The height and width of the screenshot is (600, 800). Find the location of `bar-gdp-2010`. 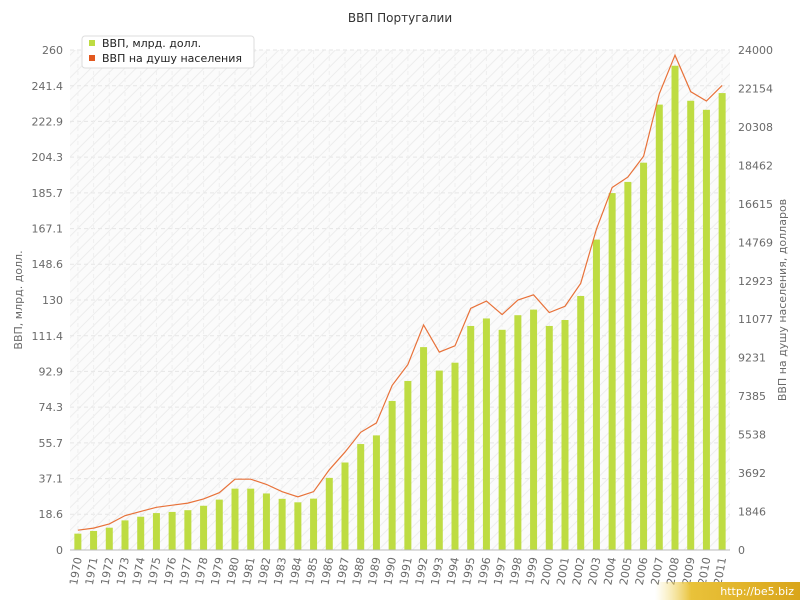

bar-gdp-2010 is located at coordinates (706, 330).